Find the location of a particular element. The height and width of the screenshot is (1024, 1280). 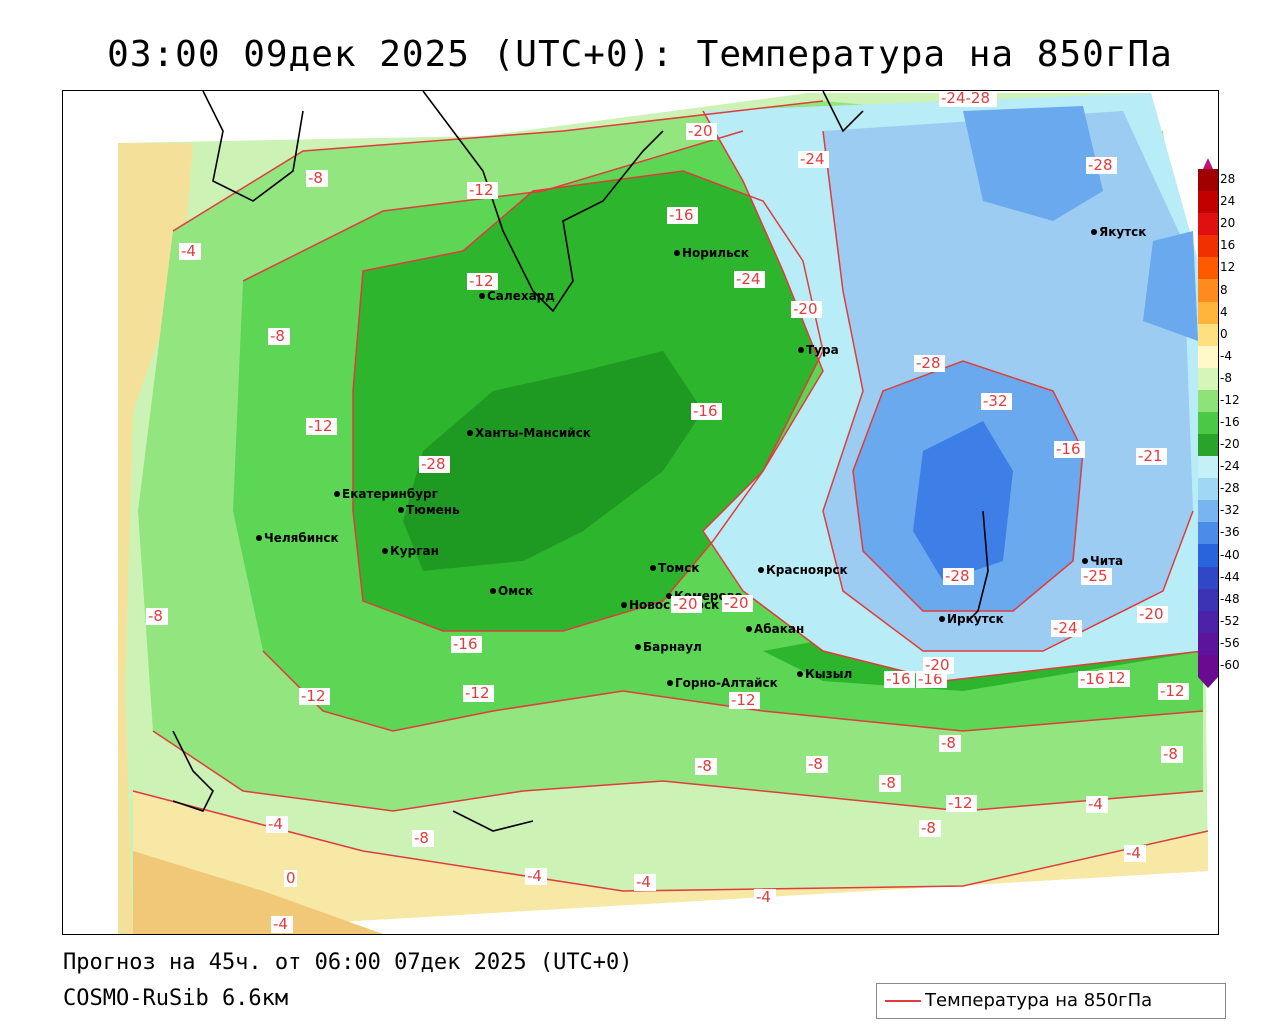

contour-label: -21 is located at coordinates (1150, 456).